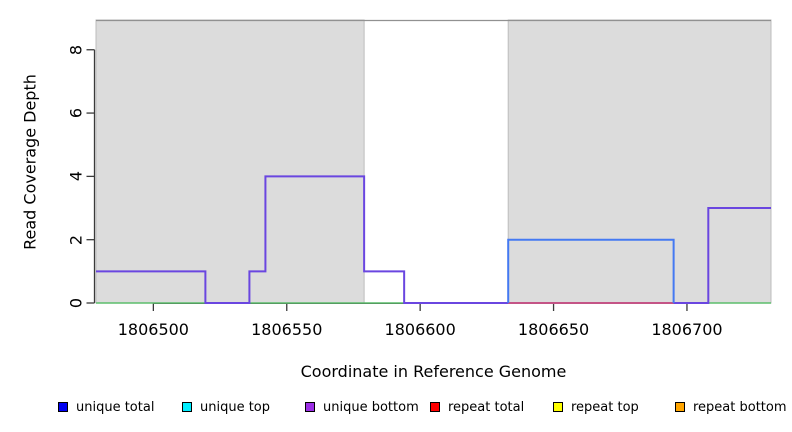 This screenshot has width=792, height=432. Describe the element at coordinates (591, 270) in the screenshot. I see `series-unique-coverage-blue` at that location.